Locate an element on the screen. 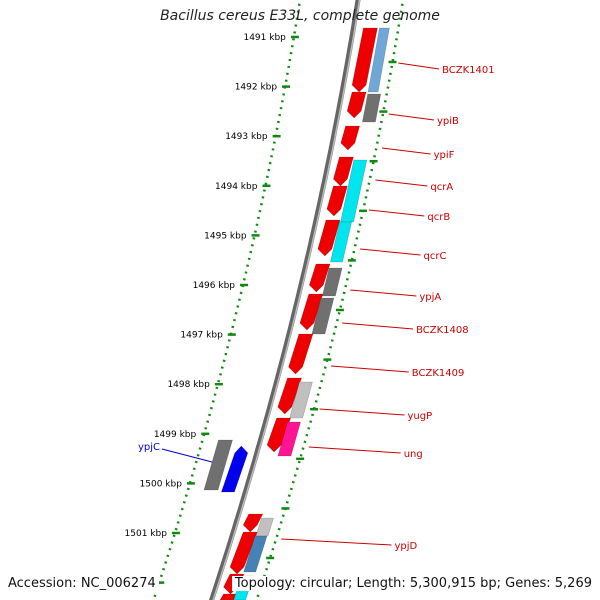  ruler-tick-label: 1500 kbp is located at coordinates (161, 484).